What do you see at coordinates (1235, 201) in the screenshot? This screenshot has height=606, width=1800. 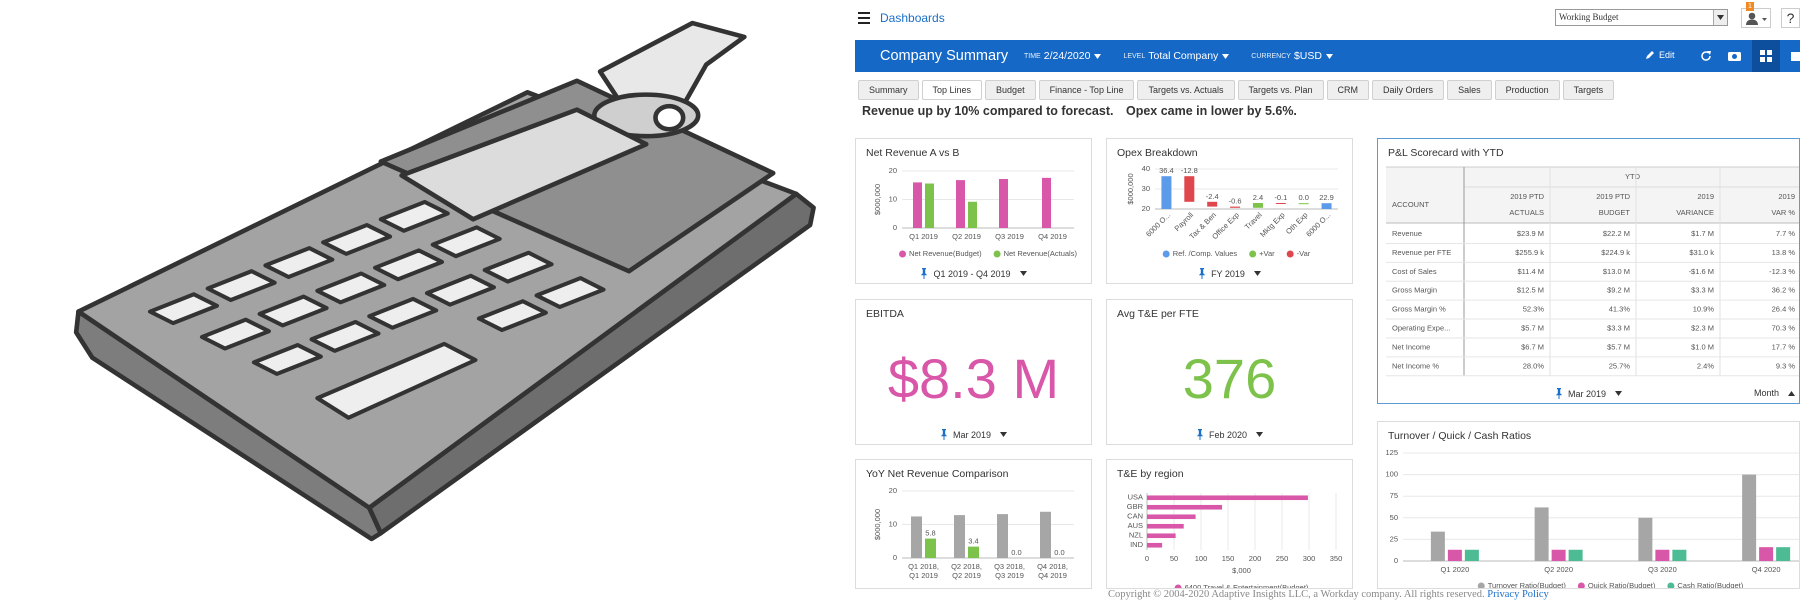 I see `value-label: -0.6` at bounding box center [1235, 201].